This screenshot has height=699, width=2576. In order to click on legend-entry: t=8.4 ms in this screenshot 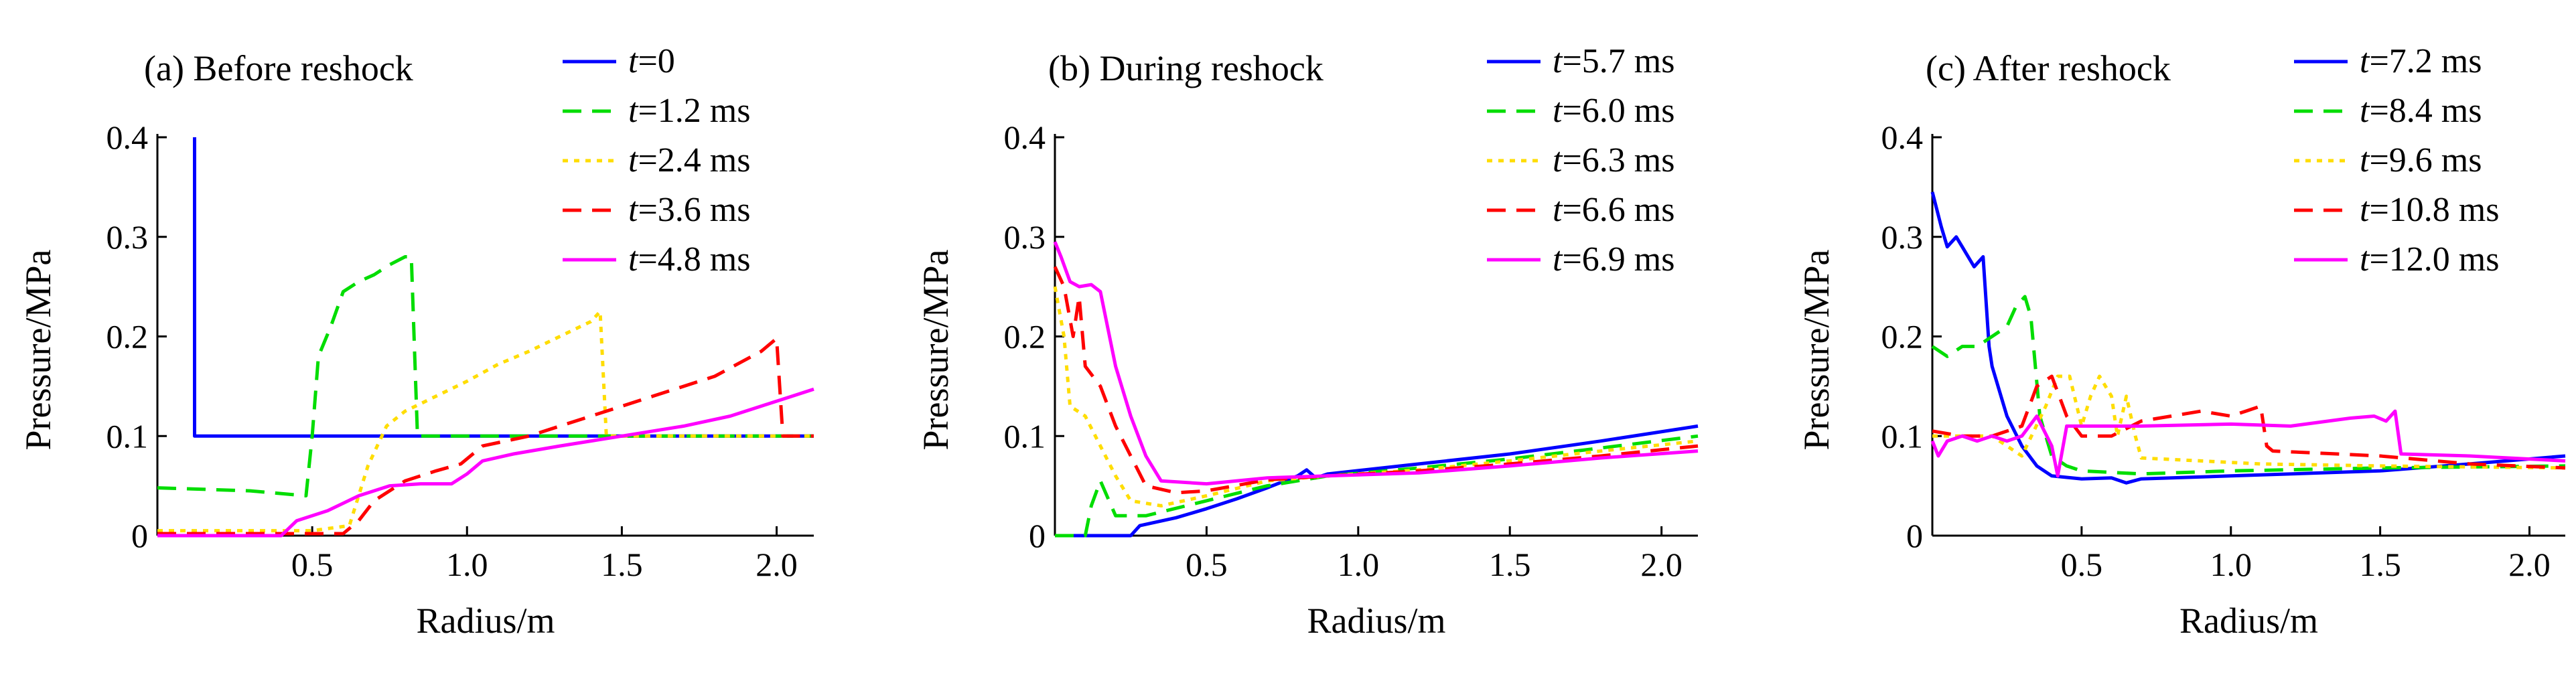, I will do `click(2421, 111)`.